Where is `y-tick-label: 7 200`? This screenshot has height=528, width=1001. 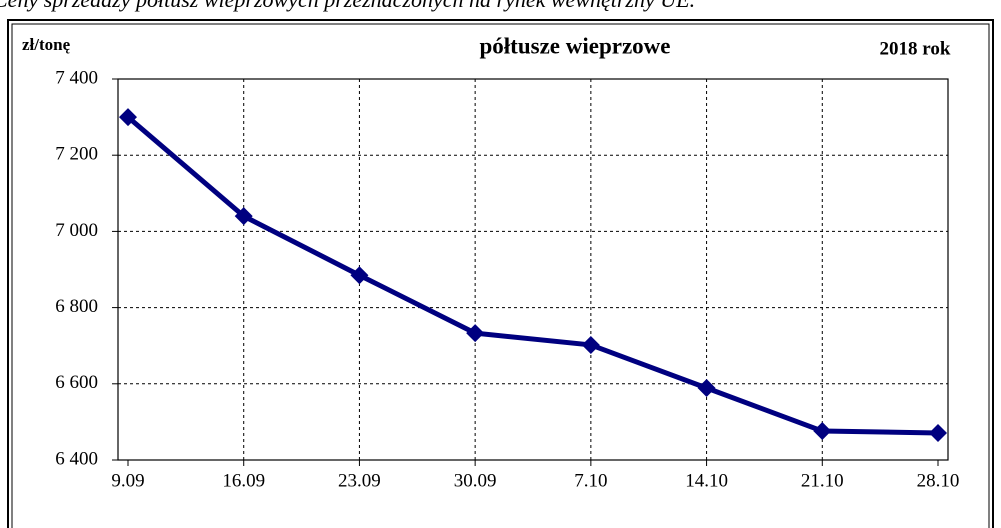 y-tick-label: 7 200 is located at coordinates (76, 154).